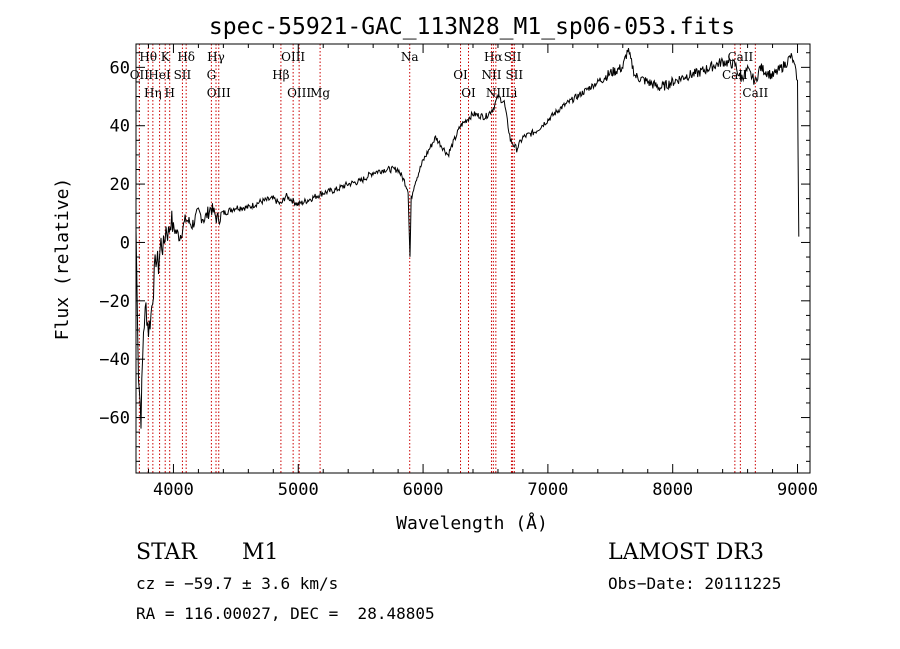  Describe the element at coordinates (114, 360) in the screenshot. I see `y-tick-label: −40` at that location.